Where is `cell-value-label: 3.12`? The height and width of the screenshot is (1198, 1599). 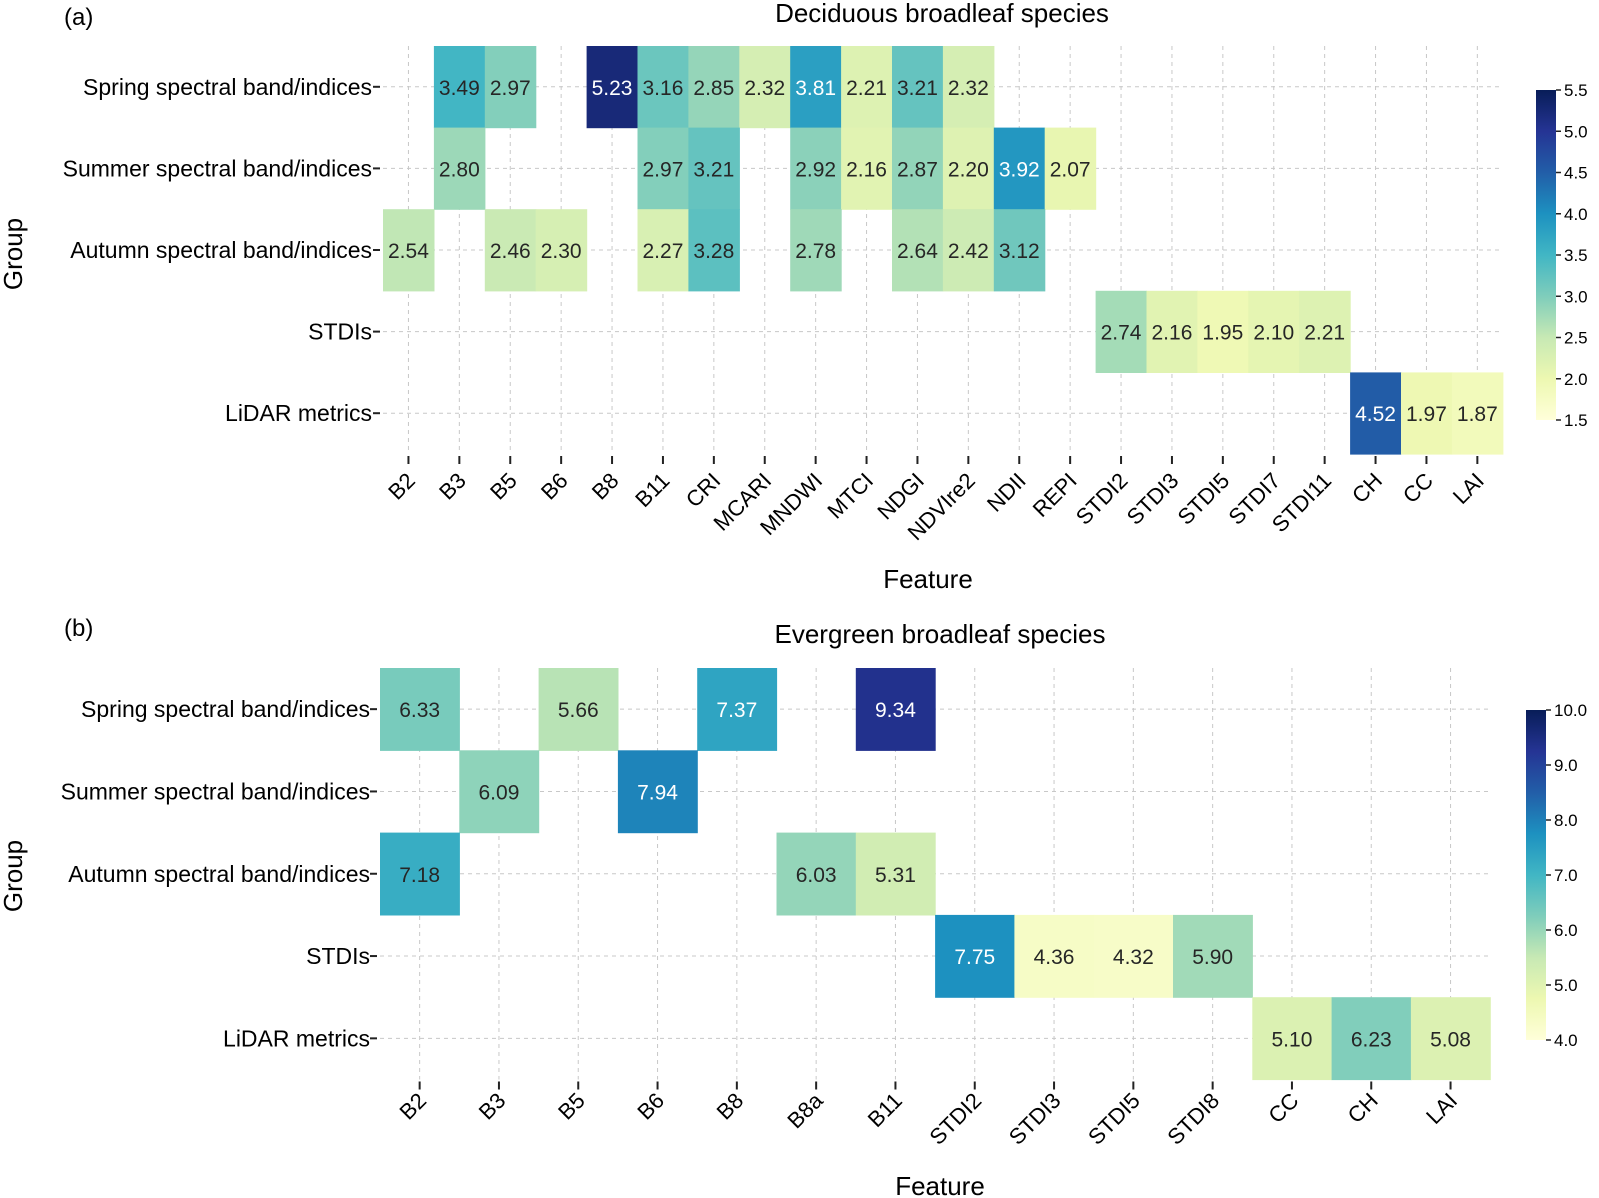 cell-value-label: 3.12 is located at coordinates (1019, 251).